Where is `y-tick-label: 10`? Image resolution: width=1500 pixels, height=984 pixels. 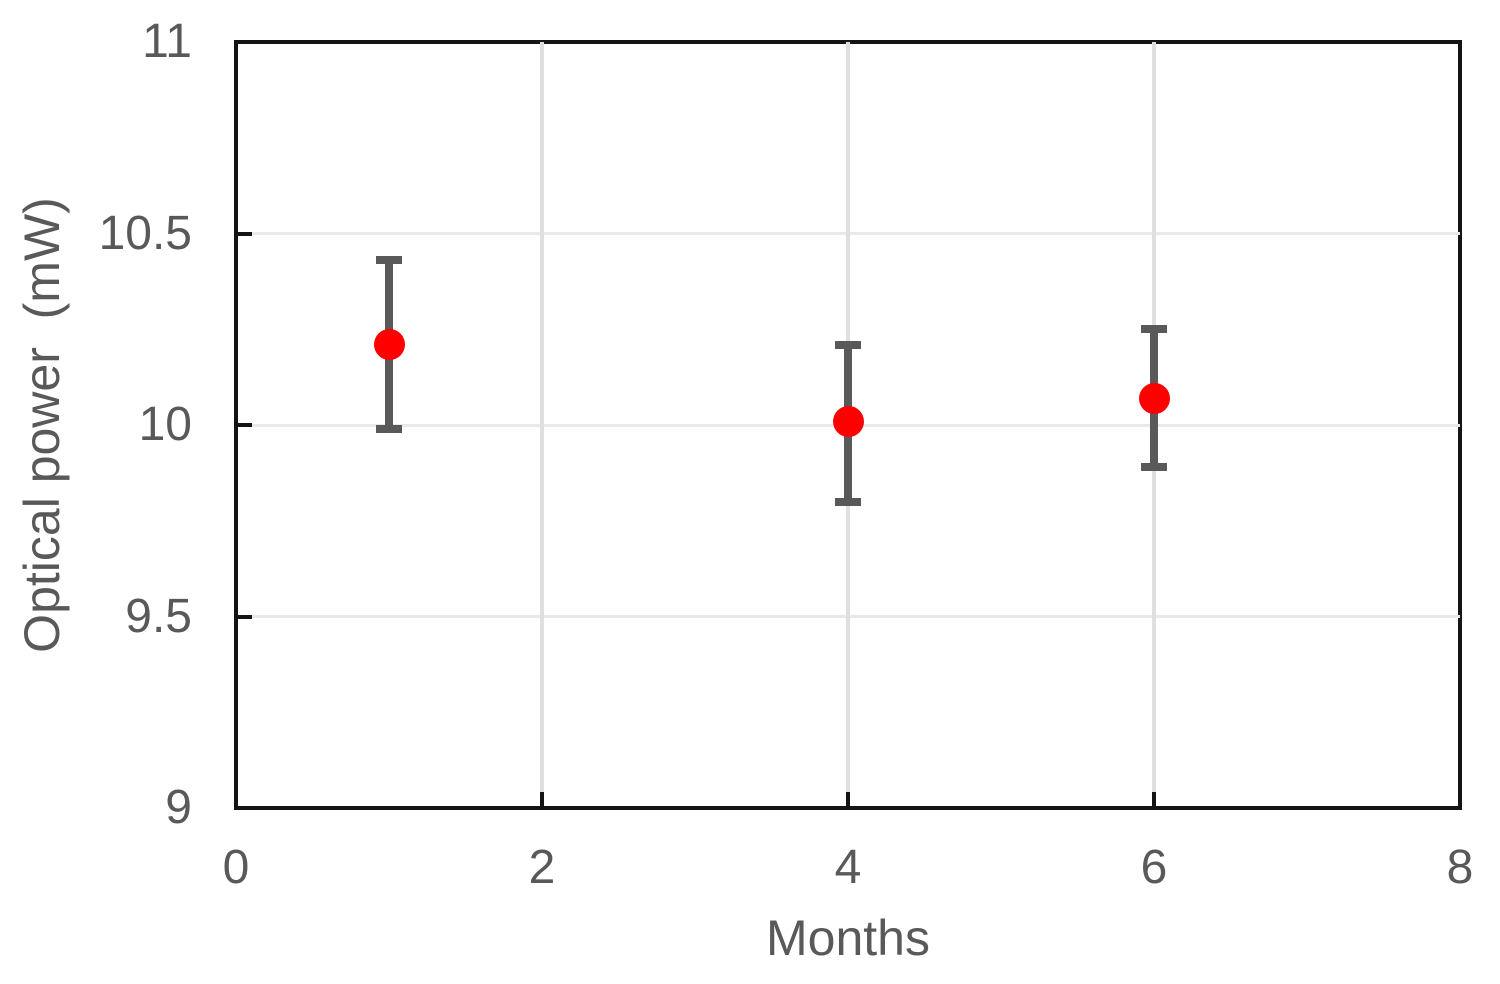
y-tick-label: 10 is located at coordinates (165, 424).